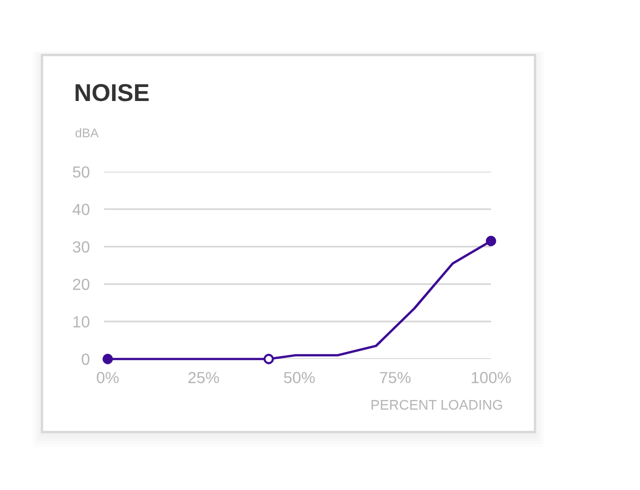 This screenshot has height=490, width=640. Describe the element at coordinates (81, 210) in the screenshot. I see `y-tick-label: 40` at that location.